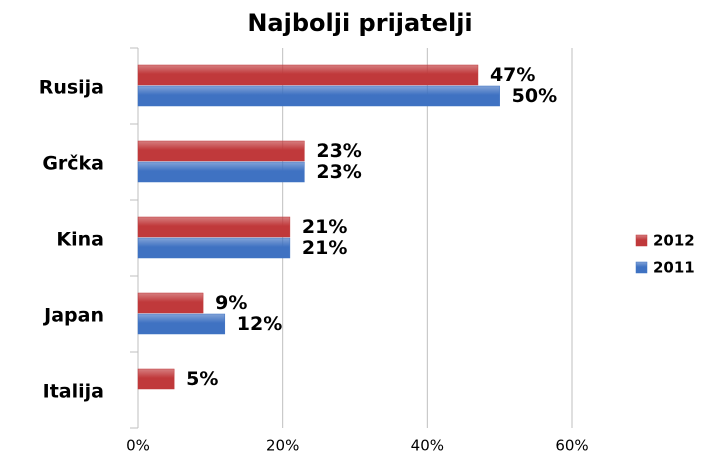 Image resolution: width=717 pixels, height=454 pixels. I want to click on y-tick-label: Grčka, so click(73, 164).